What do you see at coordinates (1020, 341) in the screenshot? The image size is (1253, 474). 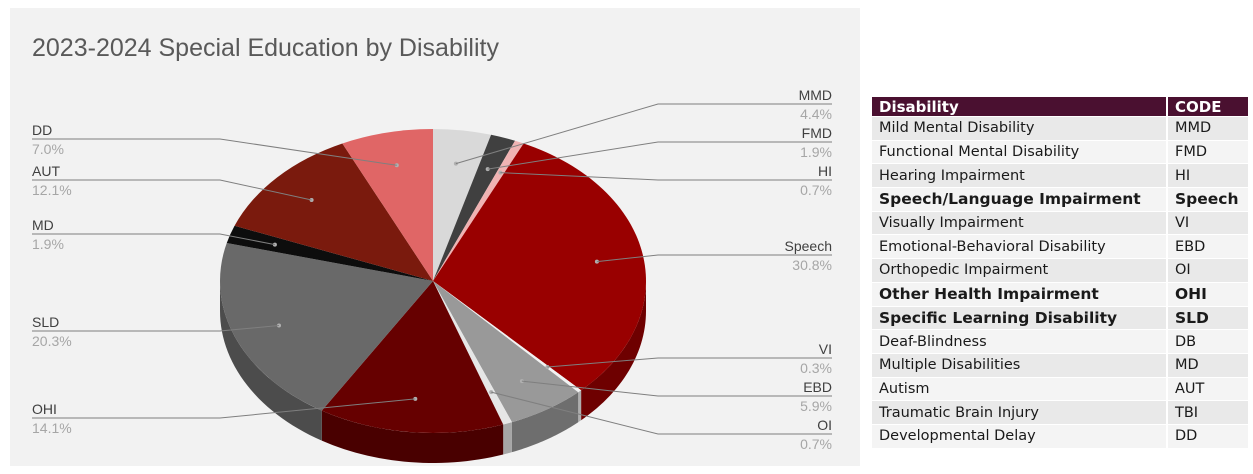 I see `disability-name-cell: Deaf-Blindness` at bounding box center [1020, 341].